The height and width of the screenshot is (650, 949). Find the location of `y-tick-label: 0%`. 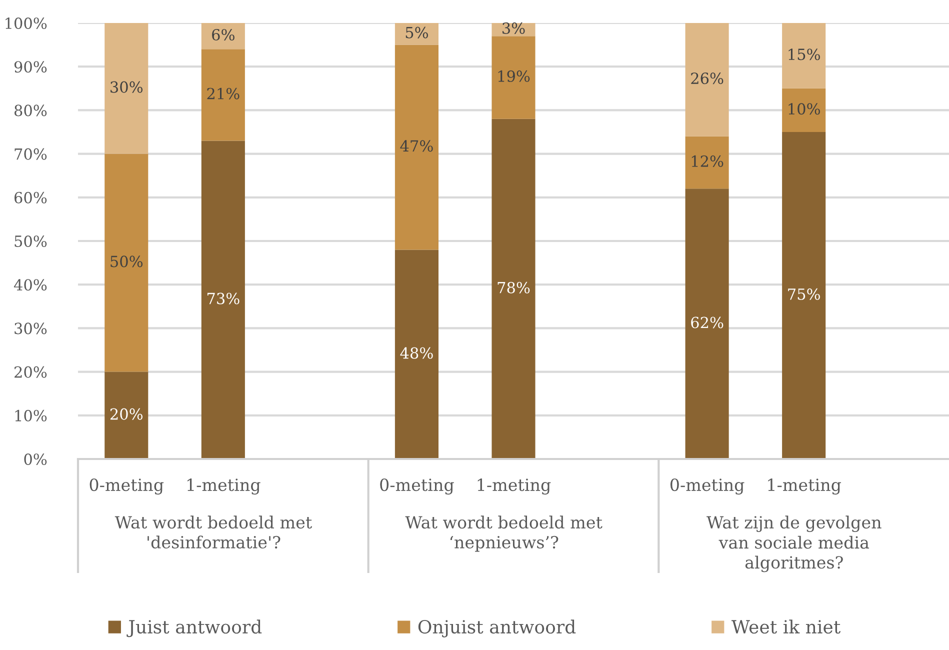

y-tick-label: 0% is located at coordinates (35, 459).